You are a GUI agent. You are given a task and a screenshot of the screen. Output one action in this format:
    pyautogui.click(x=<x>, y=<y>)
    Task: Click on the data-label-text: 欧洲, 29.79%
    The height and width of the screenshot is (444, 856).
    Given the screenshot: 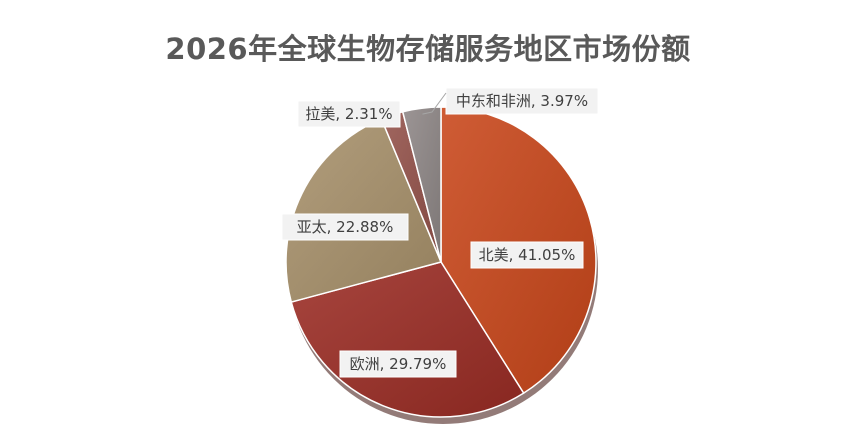 What is the action you would take?
    pyautogui.click(x=398, y=364)
    